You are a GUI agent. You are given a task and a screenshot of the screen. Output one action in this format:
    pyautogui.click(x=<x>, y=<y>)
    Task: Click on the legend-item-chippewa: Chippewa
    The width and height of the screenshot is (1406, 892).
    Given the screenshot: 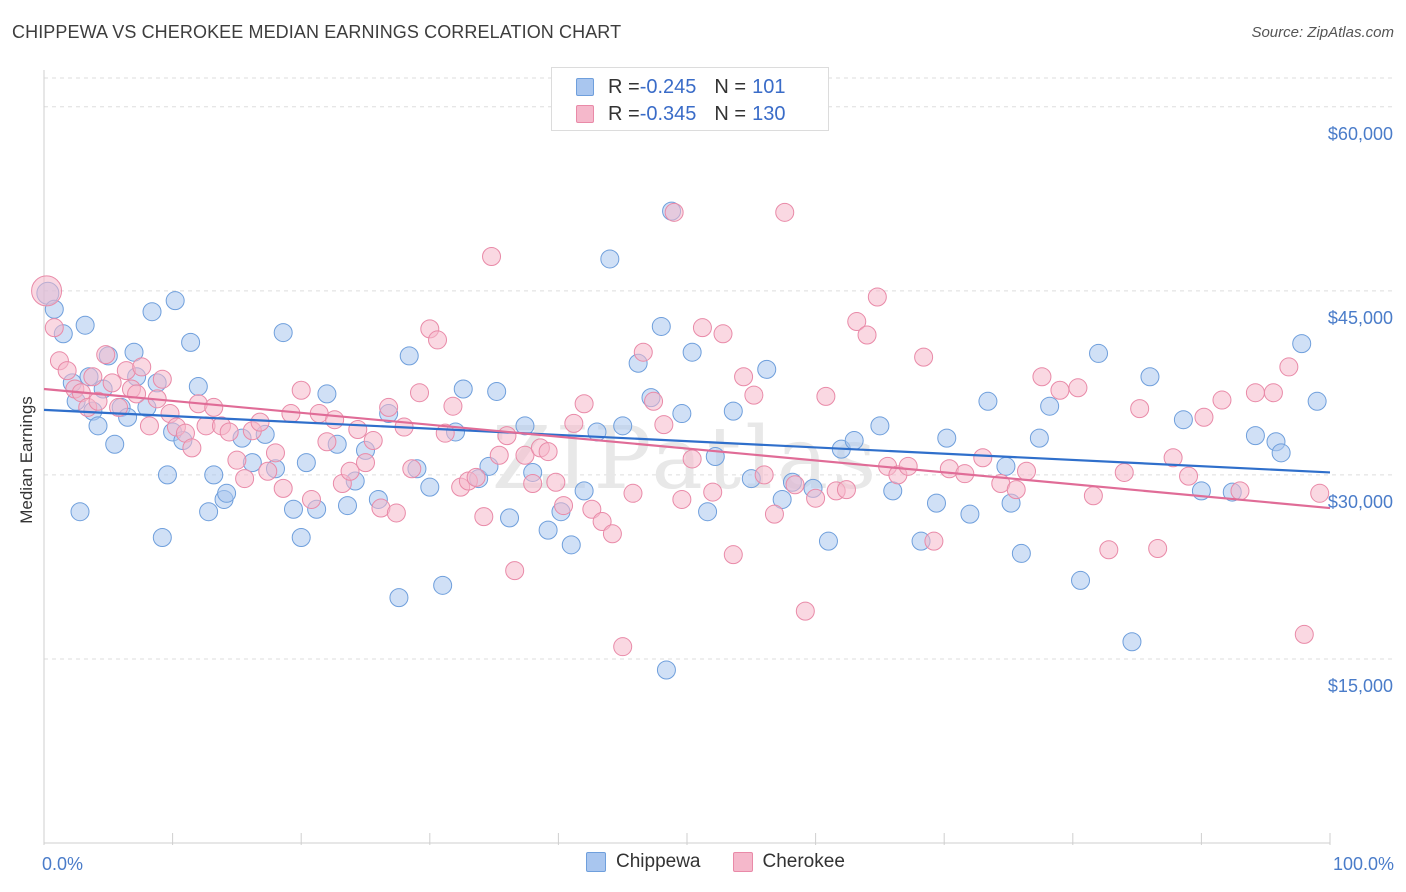 What is the action you would take?
    pyautogui.click(x=643, y=862)
    